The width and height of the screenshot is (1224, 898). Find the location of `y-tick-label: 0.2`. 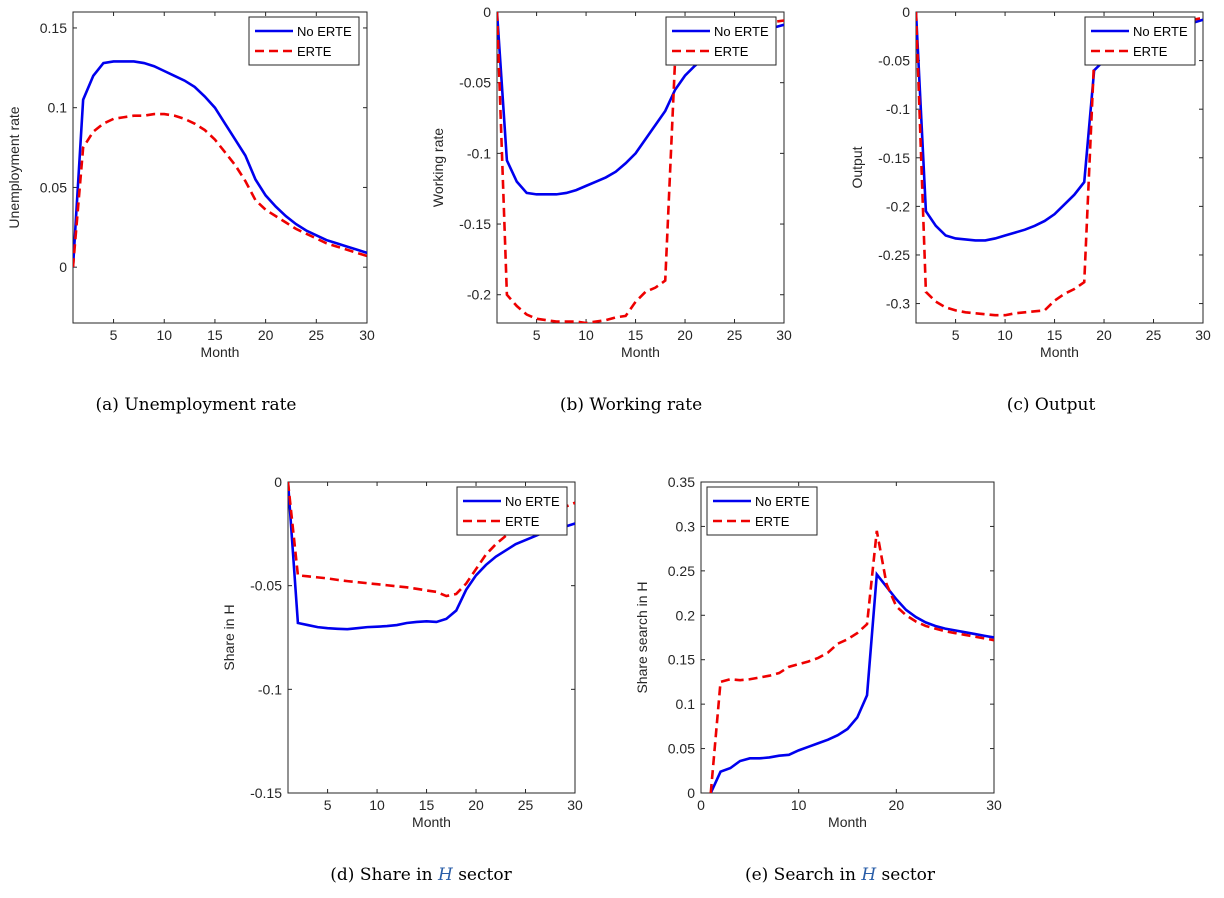

y-tick-label: 0.2 is located at coordinates (686, 615).